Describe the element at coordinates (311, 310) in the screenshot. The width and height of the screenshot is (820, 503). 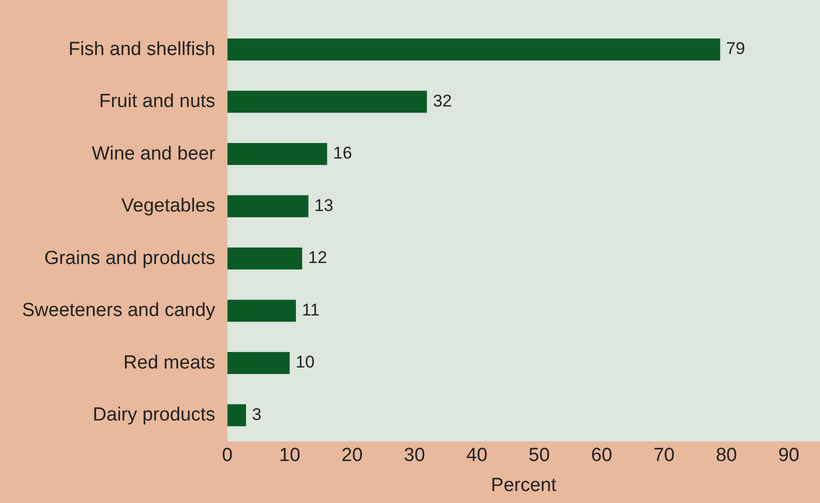
I see `data-label: 11` at that location.